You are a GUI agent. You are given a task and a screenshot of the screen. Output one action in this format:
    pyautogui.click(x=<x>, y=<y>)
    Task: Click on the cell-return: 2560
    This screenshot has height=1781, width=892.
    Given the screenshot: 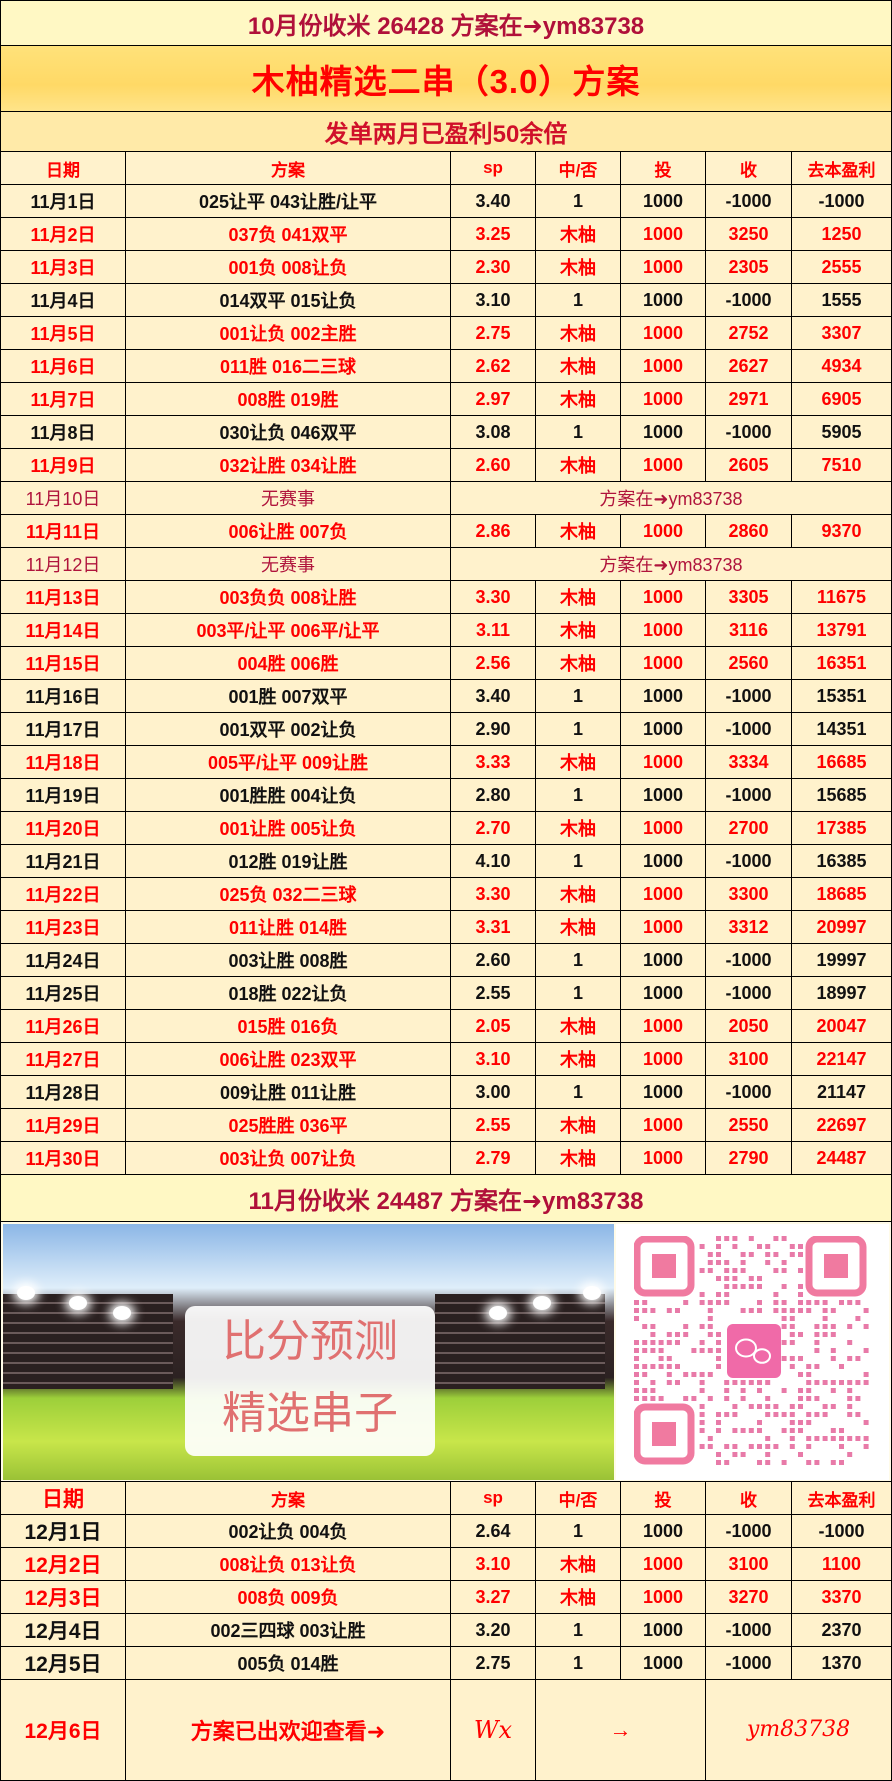 What is the action you would take?
    pyautogui.click(x=748, y=663)
    